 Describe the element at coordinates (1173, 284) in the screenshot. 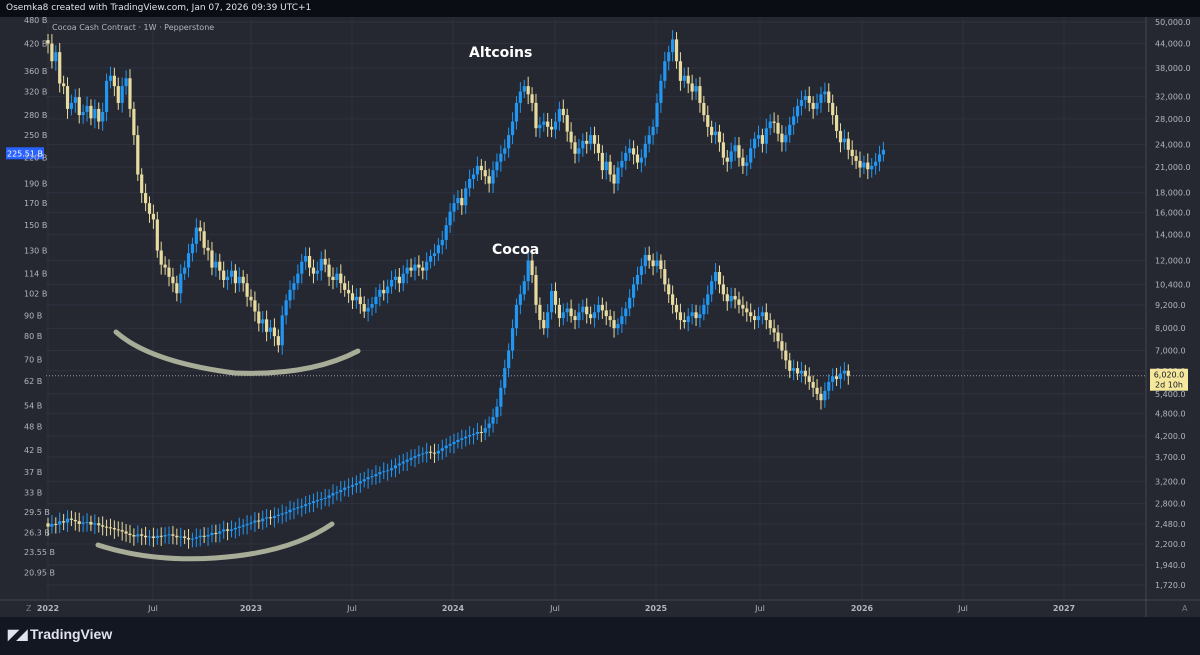

I see `right-axis-label: 10,400.0` at that location.